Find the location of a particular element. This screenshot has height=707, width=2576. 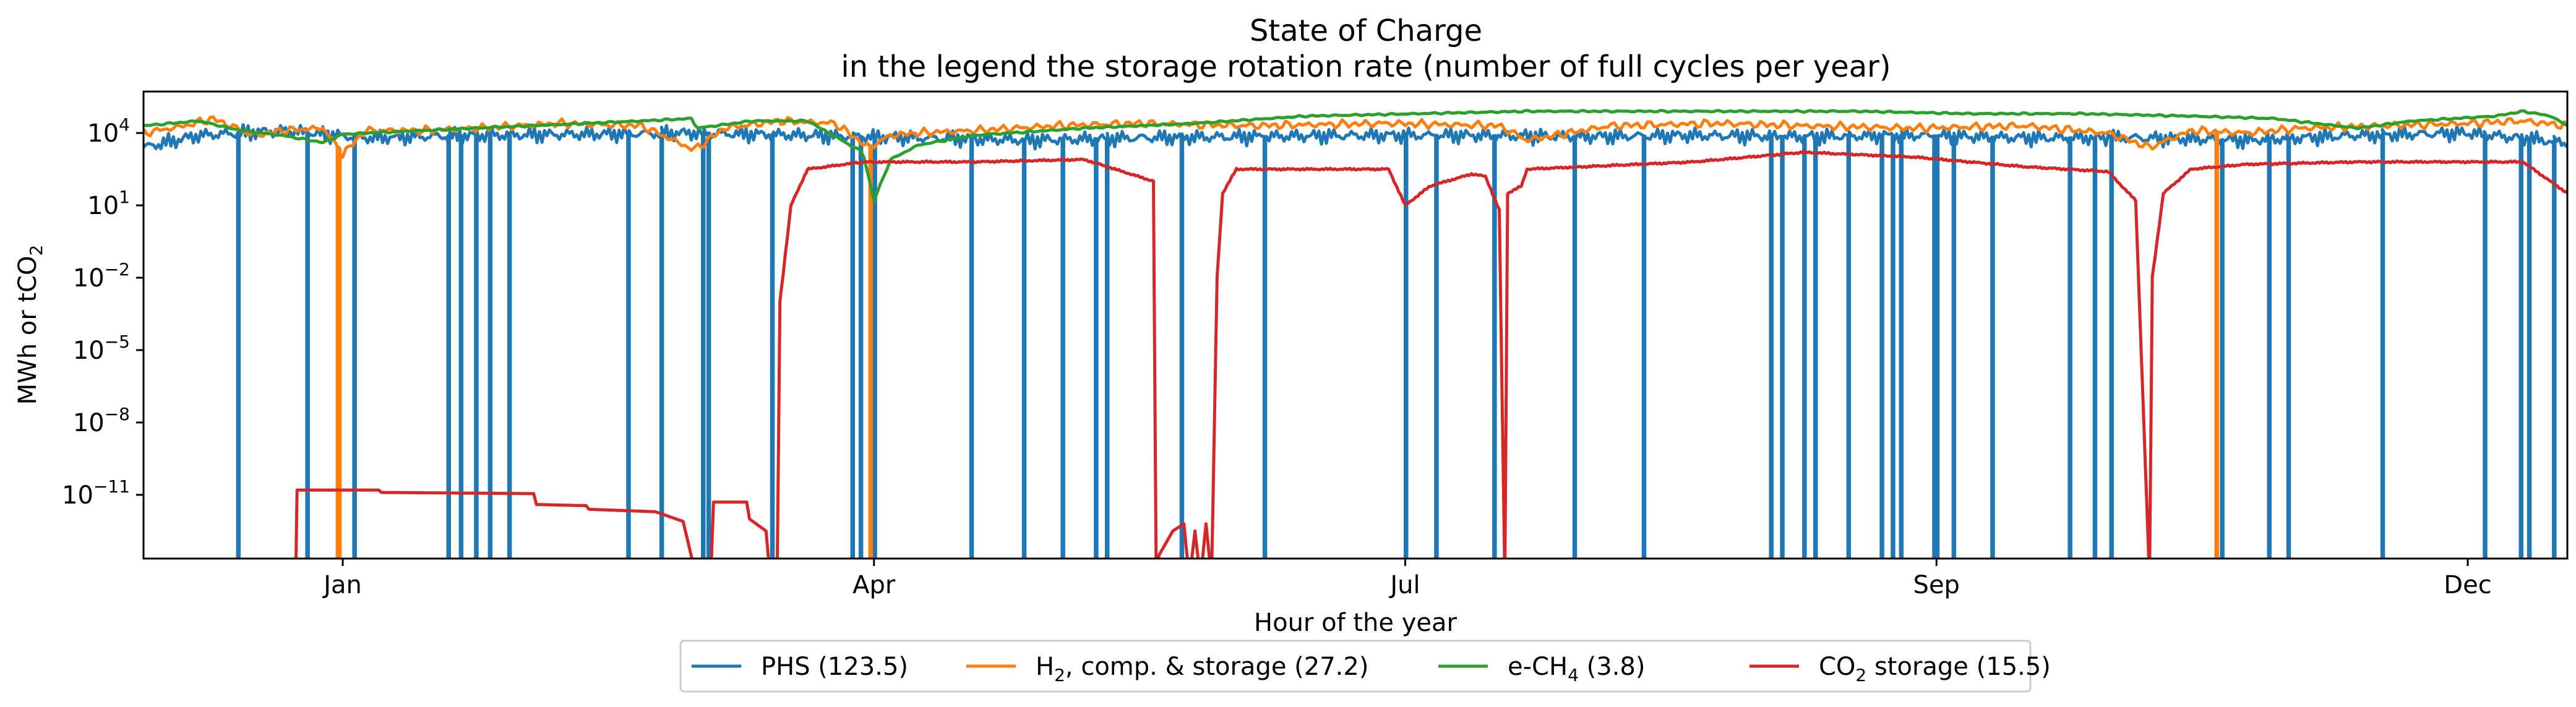

y-axis-label: MWh or tCO2 is located at coordinates (30, 325).